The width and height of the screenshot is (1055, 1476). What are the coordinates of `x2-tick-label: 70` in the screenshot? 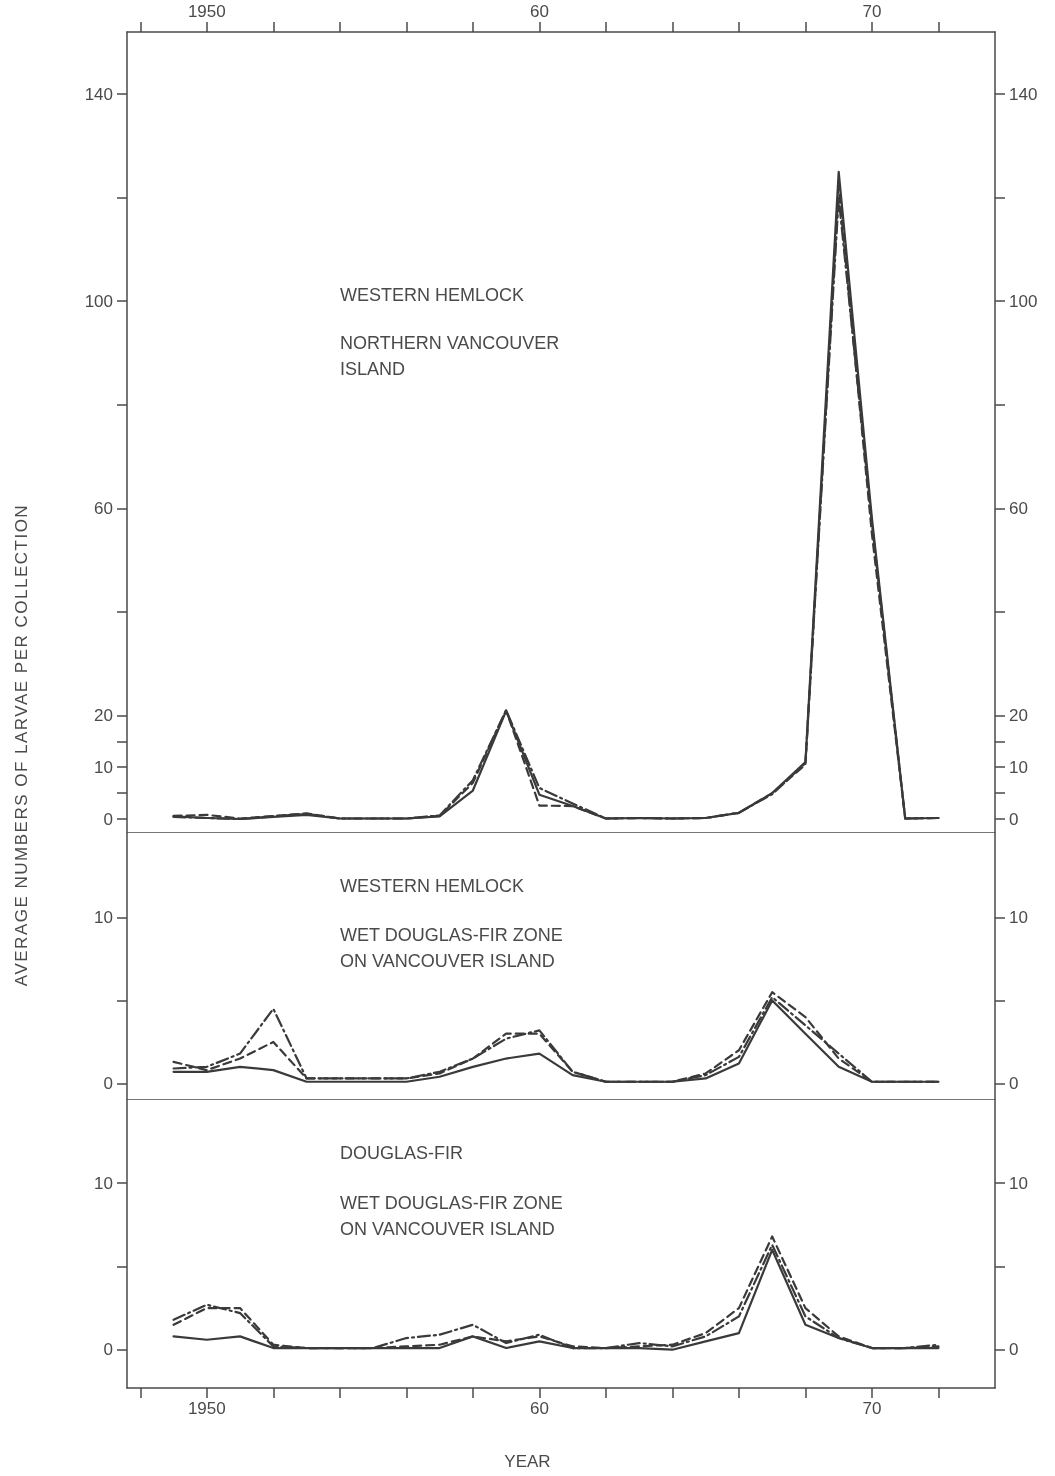 It's located at (872, 11).